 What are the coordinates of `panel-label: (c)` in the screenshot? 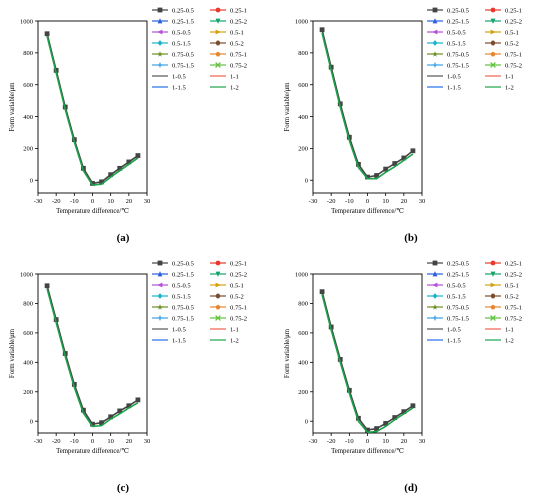 It's located at (123, 488).